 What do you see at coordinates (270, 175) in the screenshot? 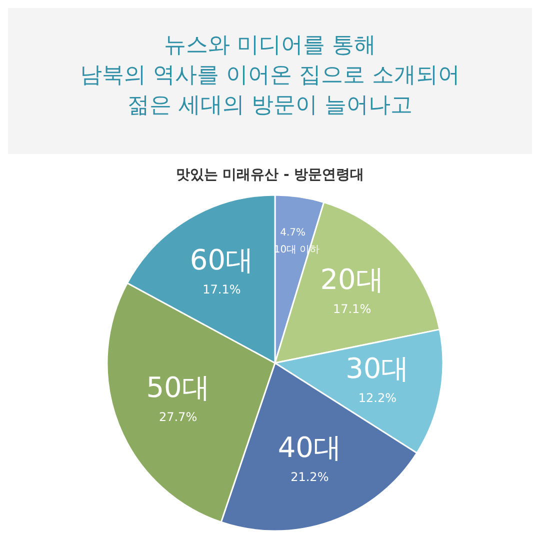
I see `chart-subtitle: 맛있는 미래유산 - 방문연령대` at bounding box center [270, 175].